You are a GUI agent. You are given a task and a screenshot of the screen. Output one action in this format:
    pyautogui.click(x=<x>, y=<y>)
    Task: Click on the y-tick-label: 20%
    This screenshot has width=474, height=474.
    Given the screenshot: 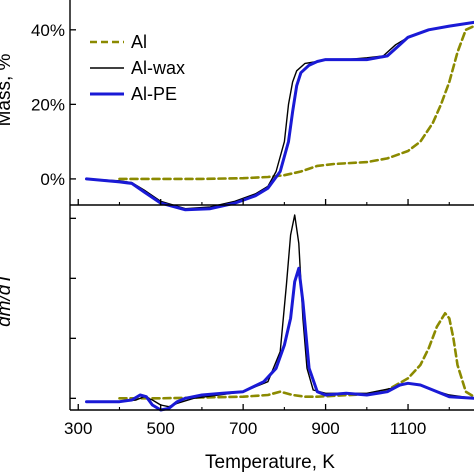 What is the action you would take?
    pyautogui.click(x=48, y=104)
    